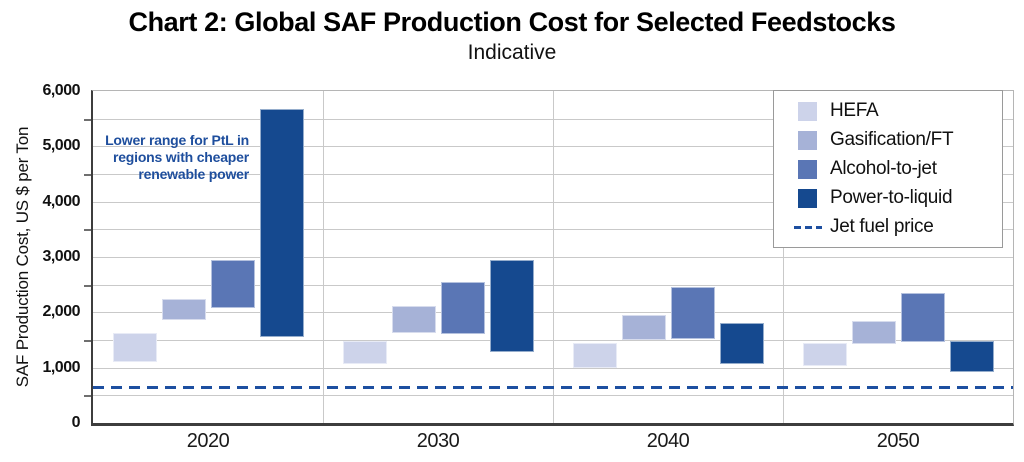  I want to click on bar-power-to-liquid-2020, so click(281, 223).